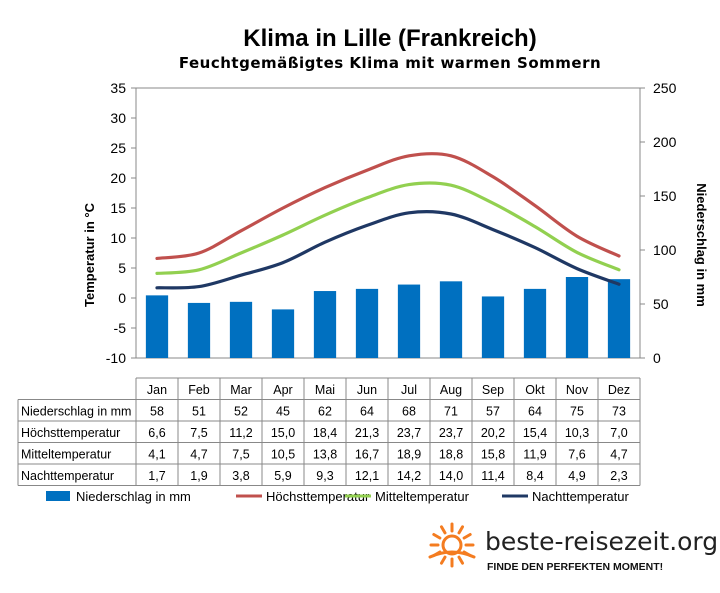 This screenshot has height=593, width=720. I want to click on mean-temperature-line, so click(388, 228).